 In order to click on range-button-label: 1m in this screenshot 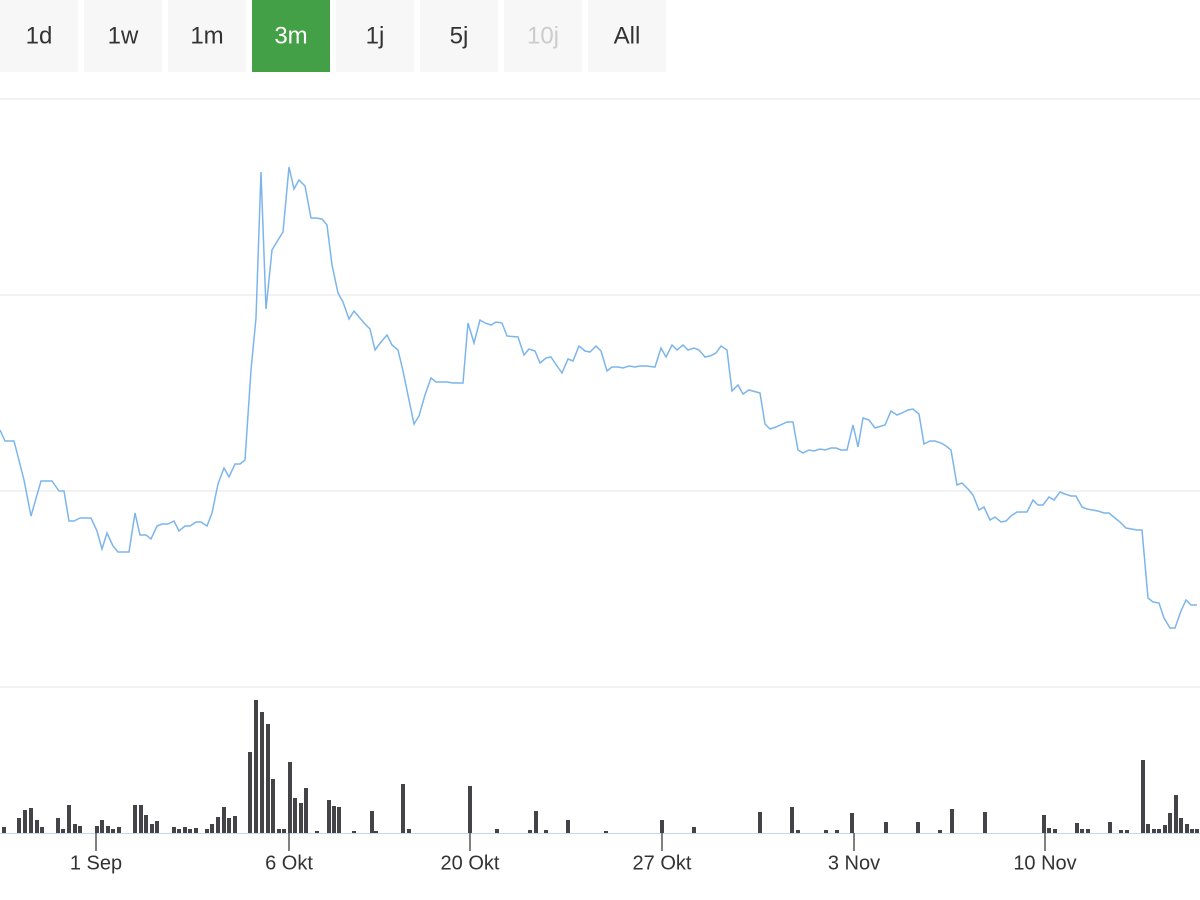, I will do `click(206, 35)`.